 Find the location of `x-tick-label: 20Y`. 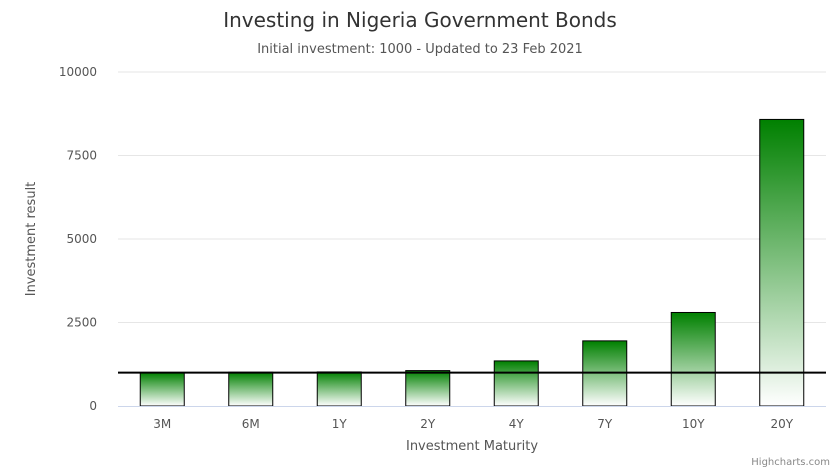

x-tick-label: 20Y is located at coordinates (781, 424).